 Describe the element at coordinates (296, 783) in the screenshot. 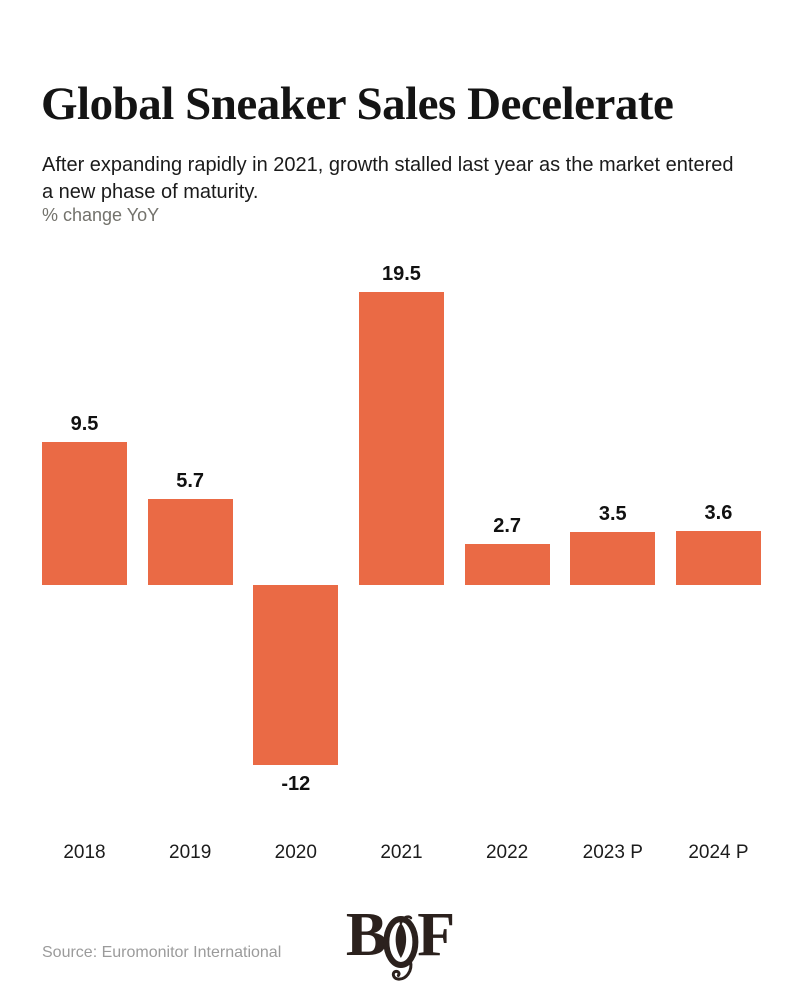

I see `value-label-2020: -12` at that location.